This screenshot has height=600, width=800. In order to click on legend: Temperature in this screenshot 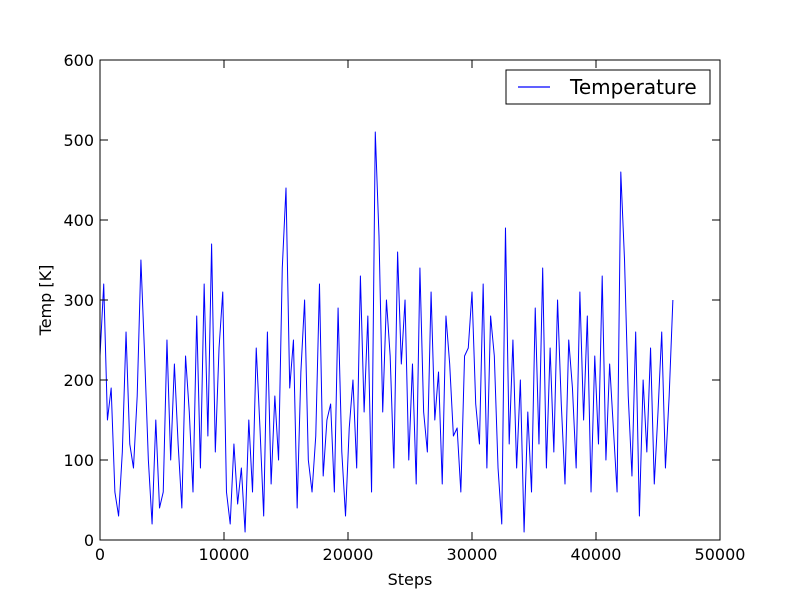, I will do `click(608, 87)`.